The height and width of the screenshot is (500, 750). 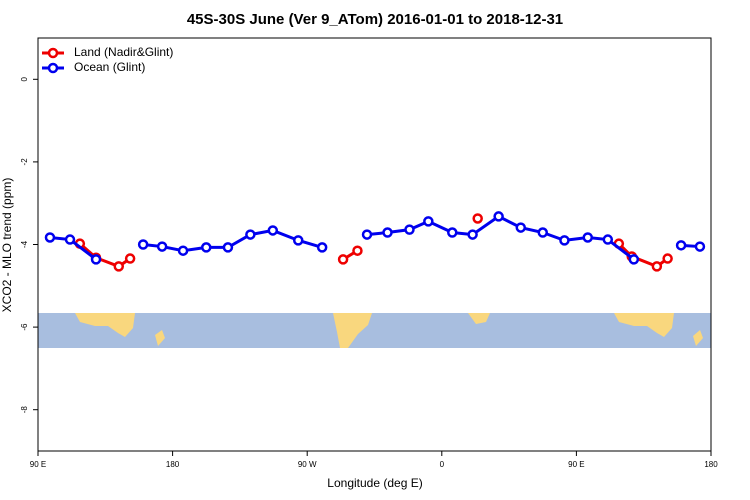 I want to click on map-band, so click(x=374, y=330).